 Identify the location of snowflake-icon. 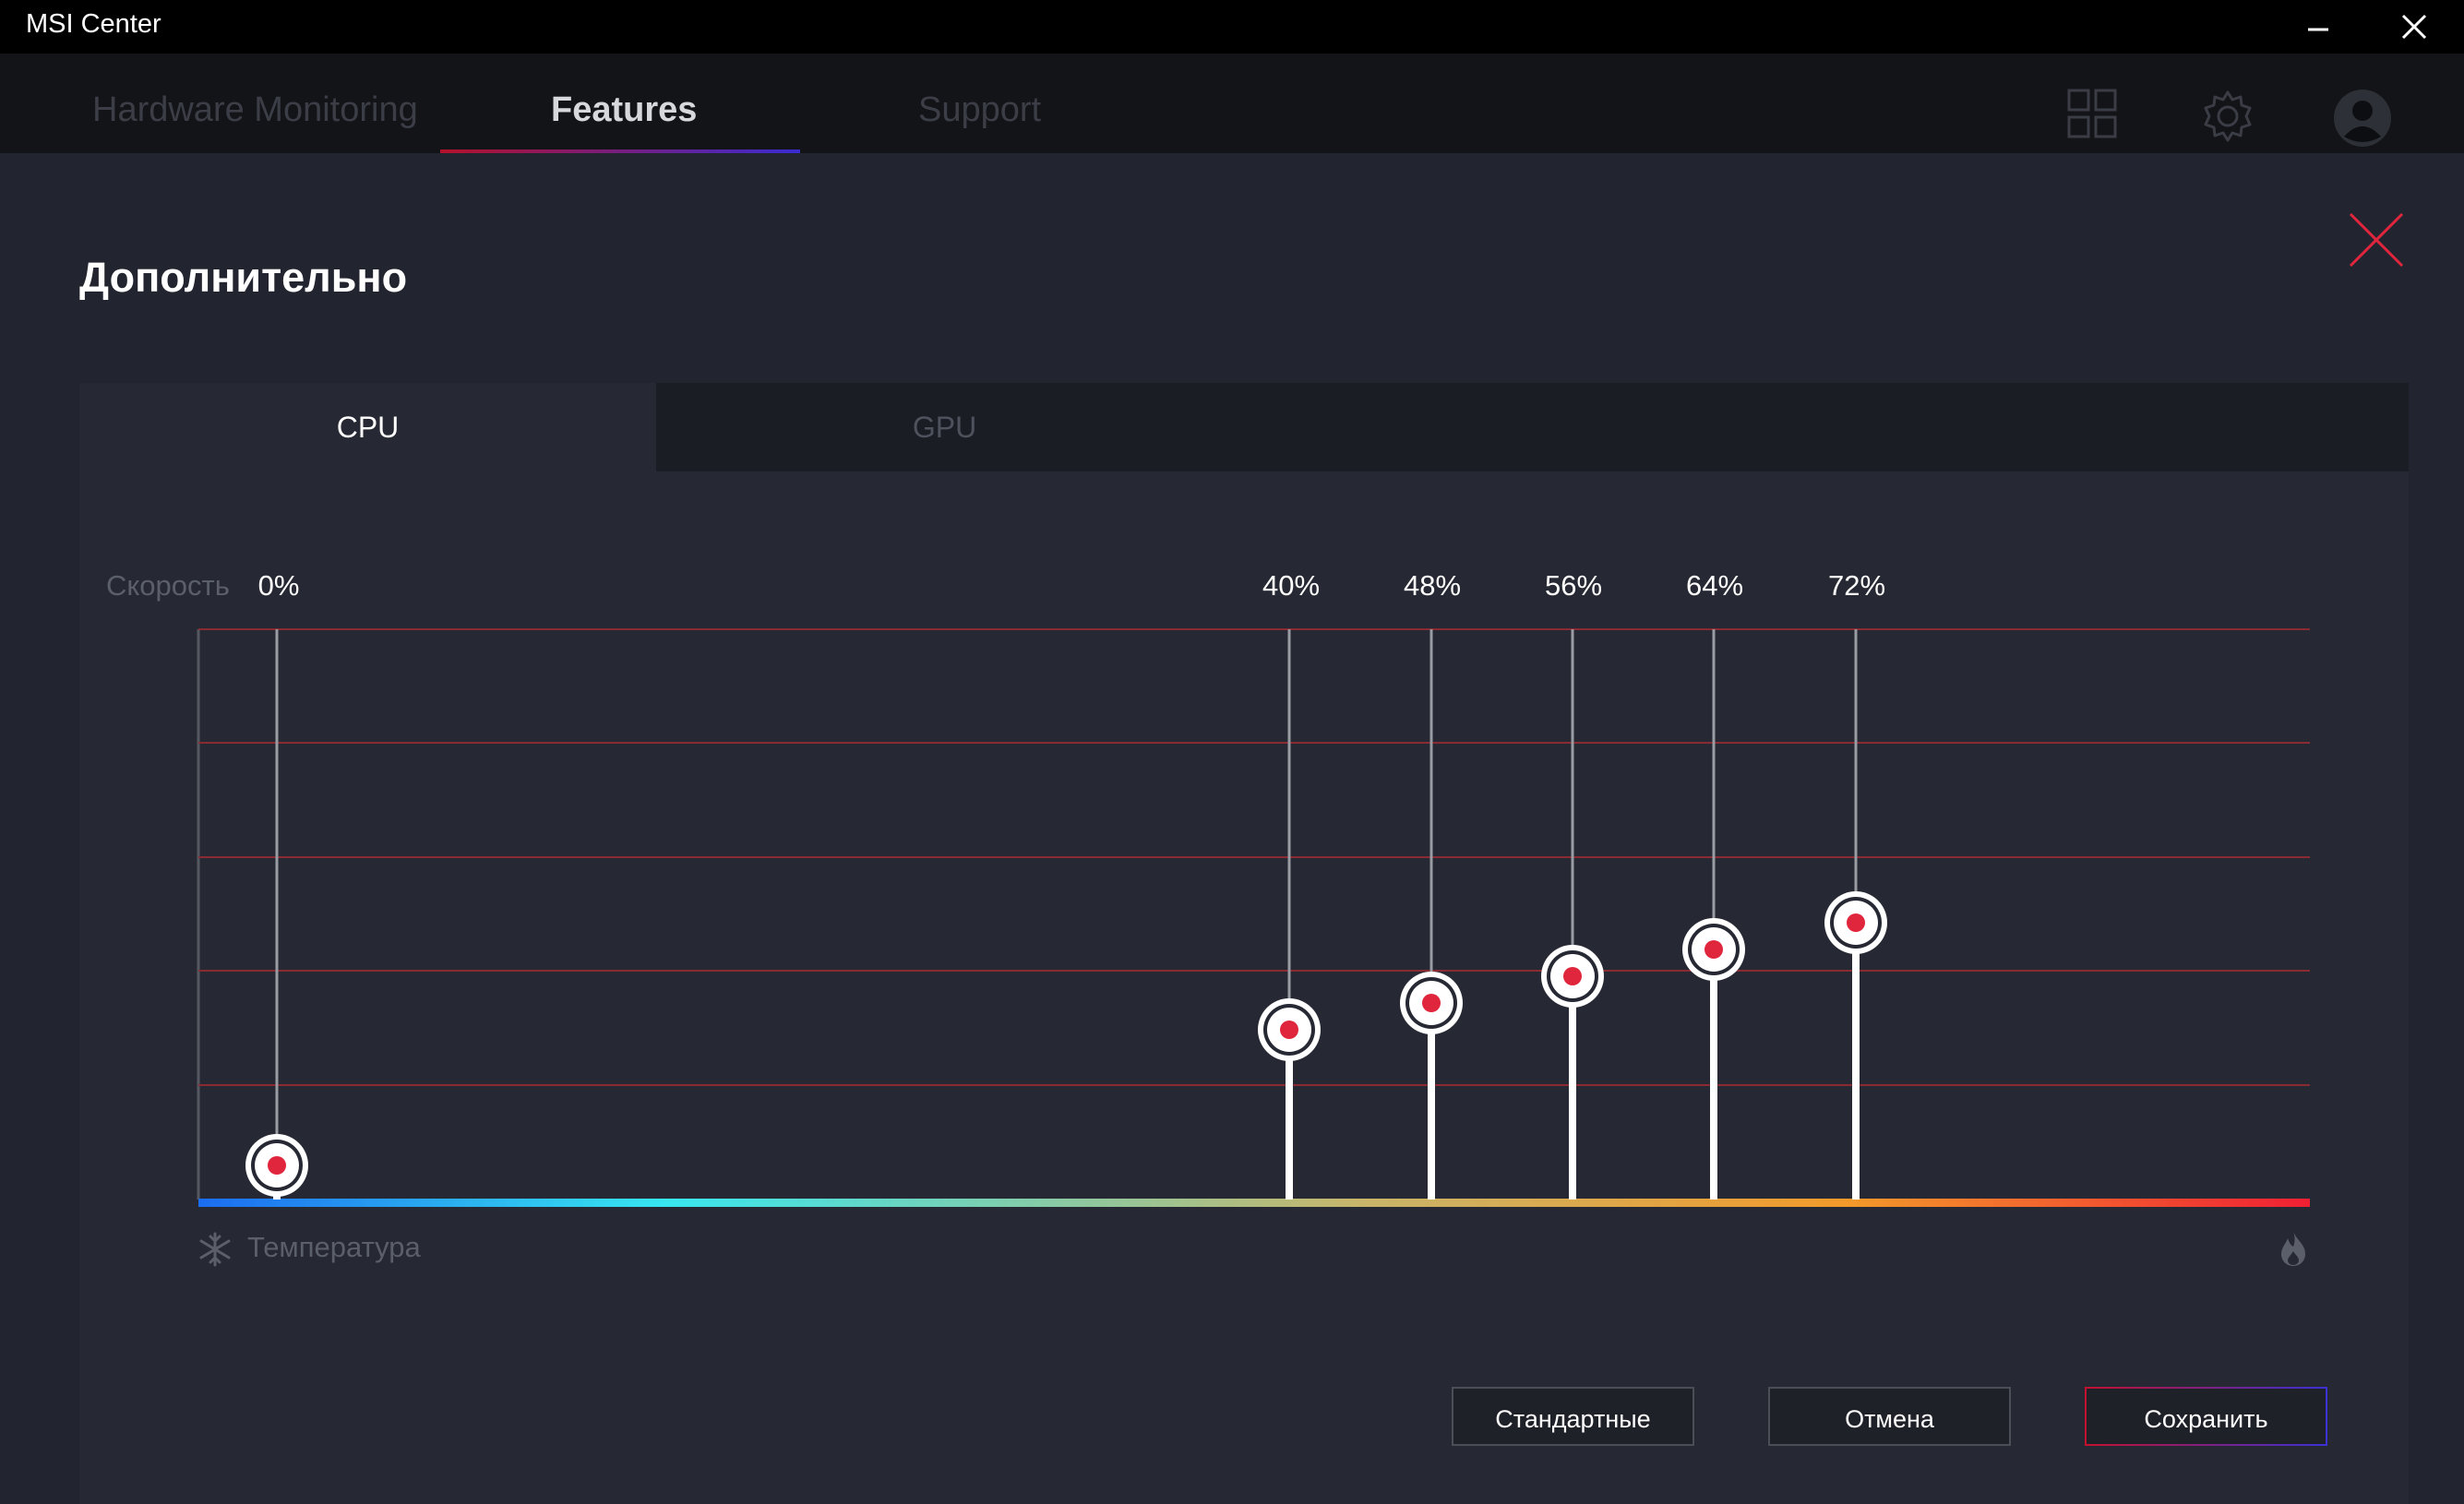
(215, 1249).